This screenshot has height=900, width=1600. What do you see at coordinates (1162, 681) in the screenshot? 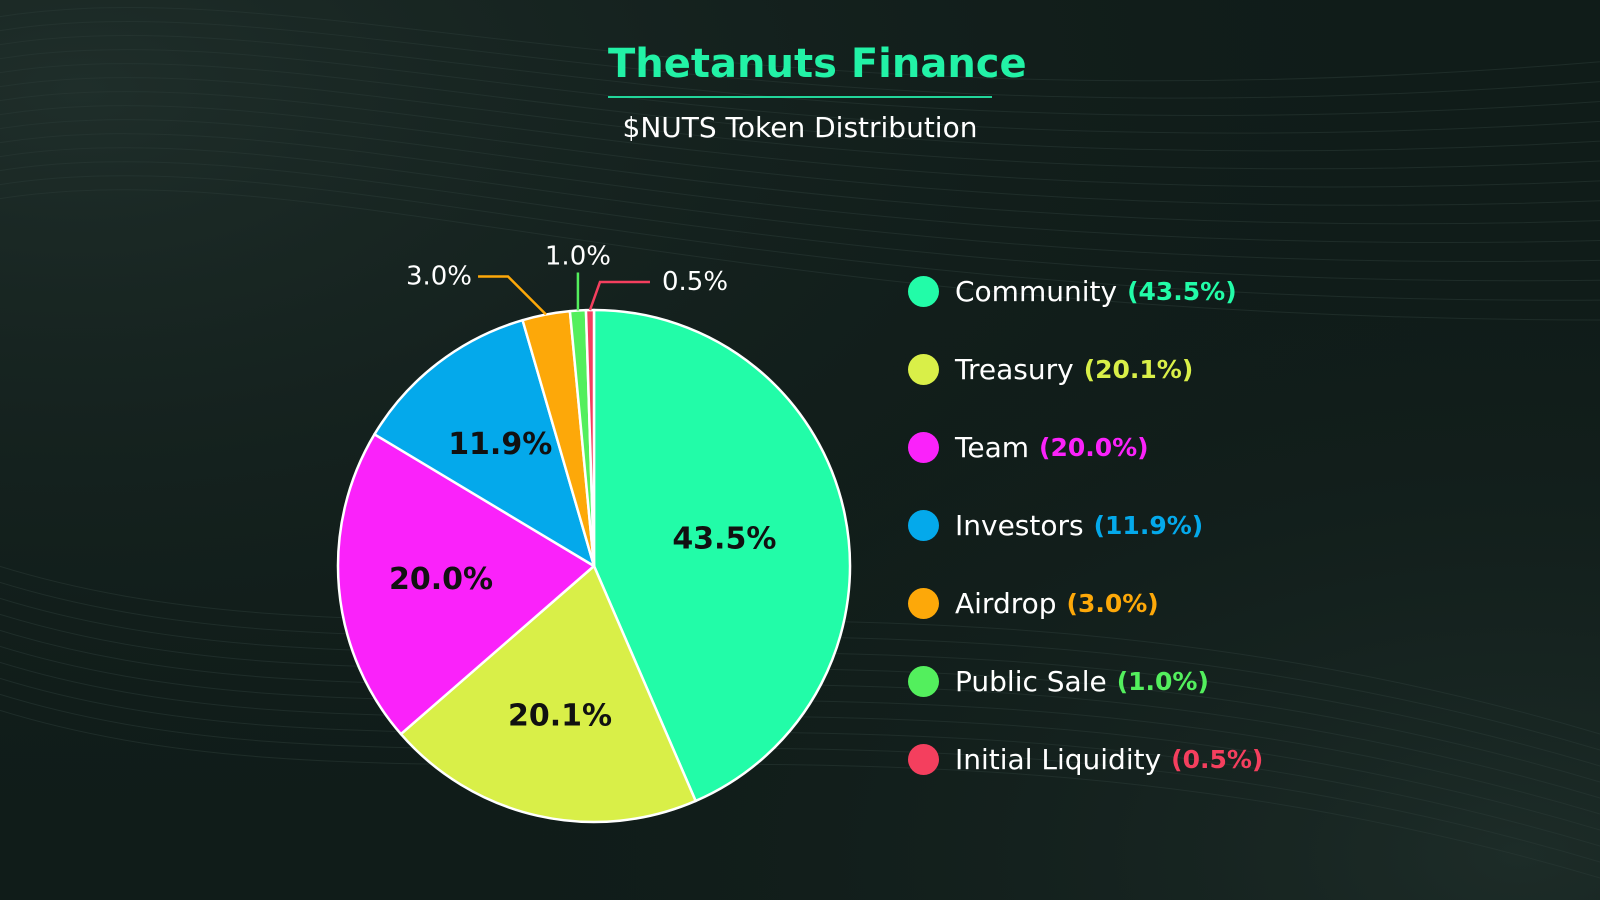
I see `legend-pct-public-sale: (1.0%)` at bounding box center [1162, 681].